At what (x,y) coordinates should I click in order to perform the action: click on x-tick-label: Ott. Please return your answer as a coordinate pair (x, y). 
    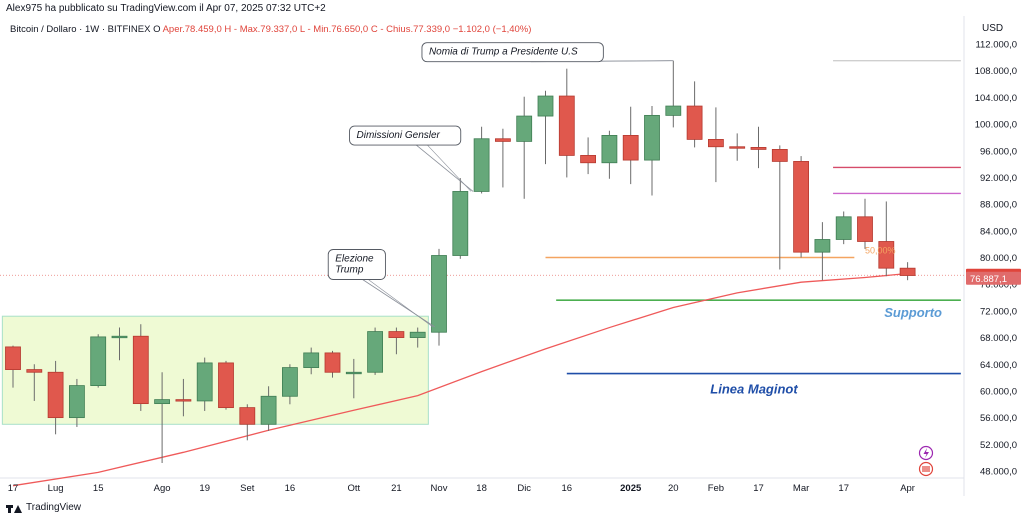
    Looking at the image, I should click on (353, 488).